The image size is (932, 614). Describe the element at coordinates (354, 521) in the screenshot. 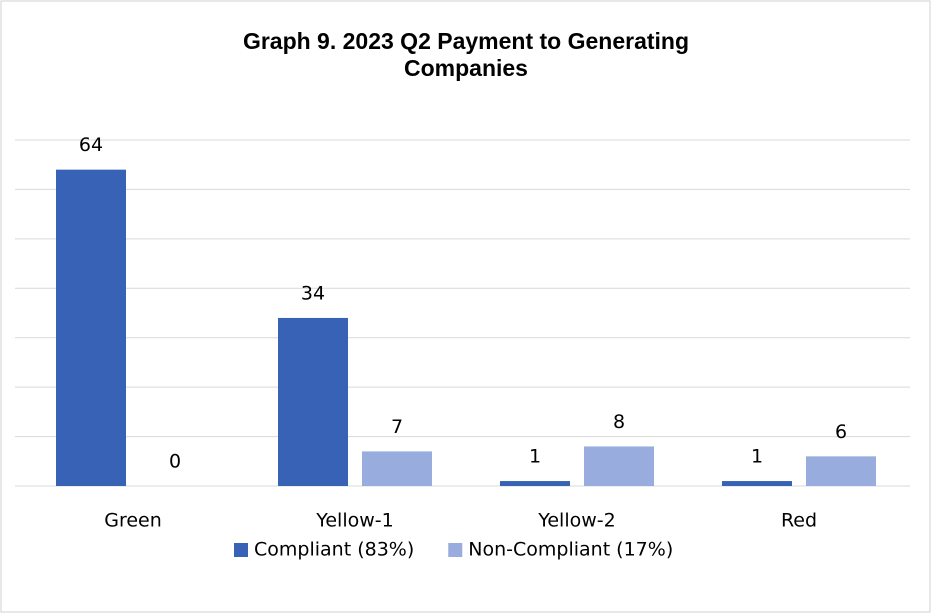

I see `x-tick-label: Yellow-1` at that location.